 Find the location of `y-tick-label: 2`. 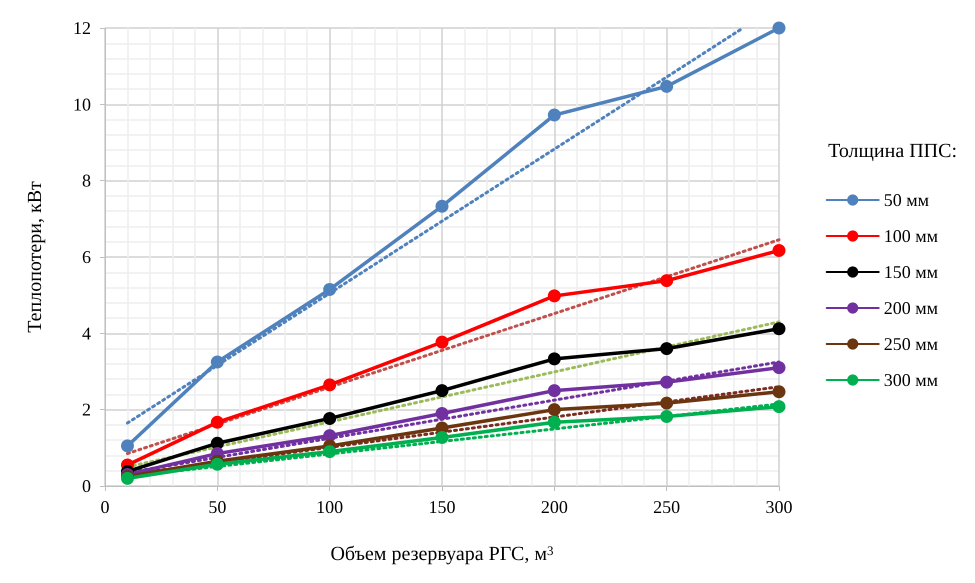

y-tick-label: 2 is located at coordinates (86, 410).